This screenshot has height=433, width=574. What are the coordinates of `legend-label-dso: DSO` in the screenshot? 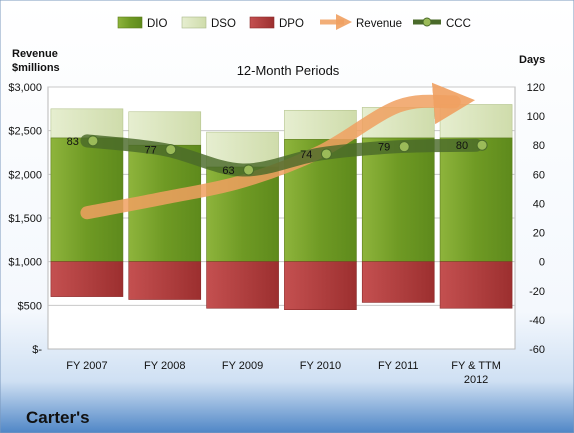 It's located at (223, 24).